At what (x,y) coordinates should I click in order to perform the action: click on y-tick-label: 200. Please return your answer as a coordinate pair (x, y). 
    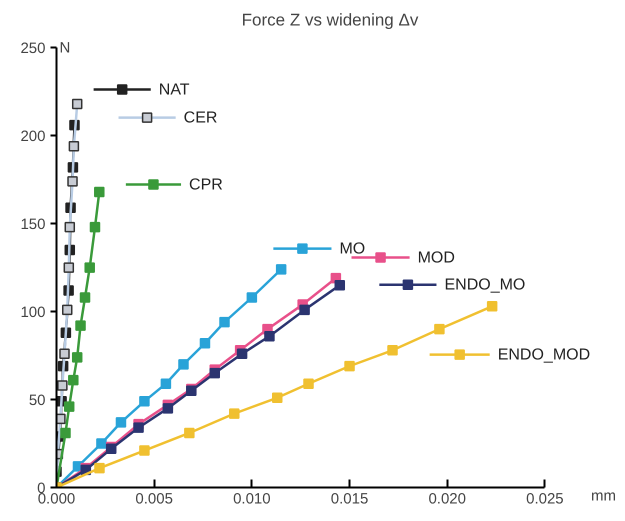
    Looking at the image, I should click on (33, 137).